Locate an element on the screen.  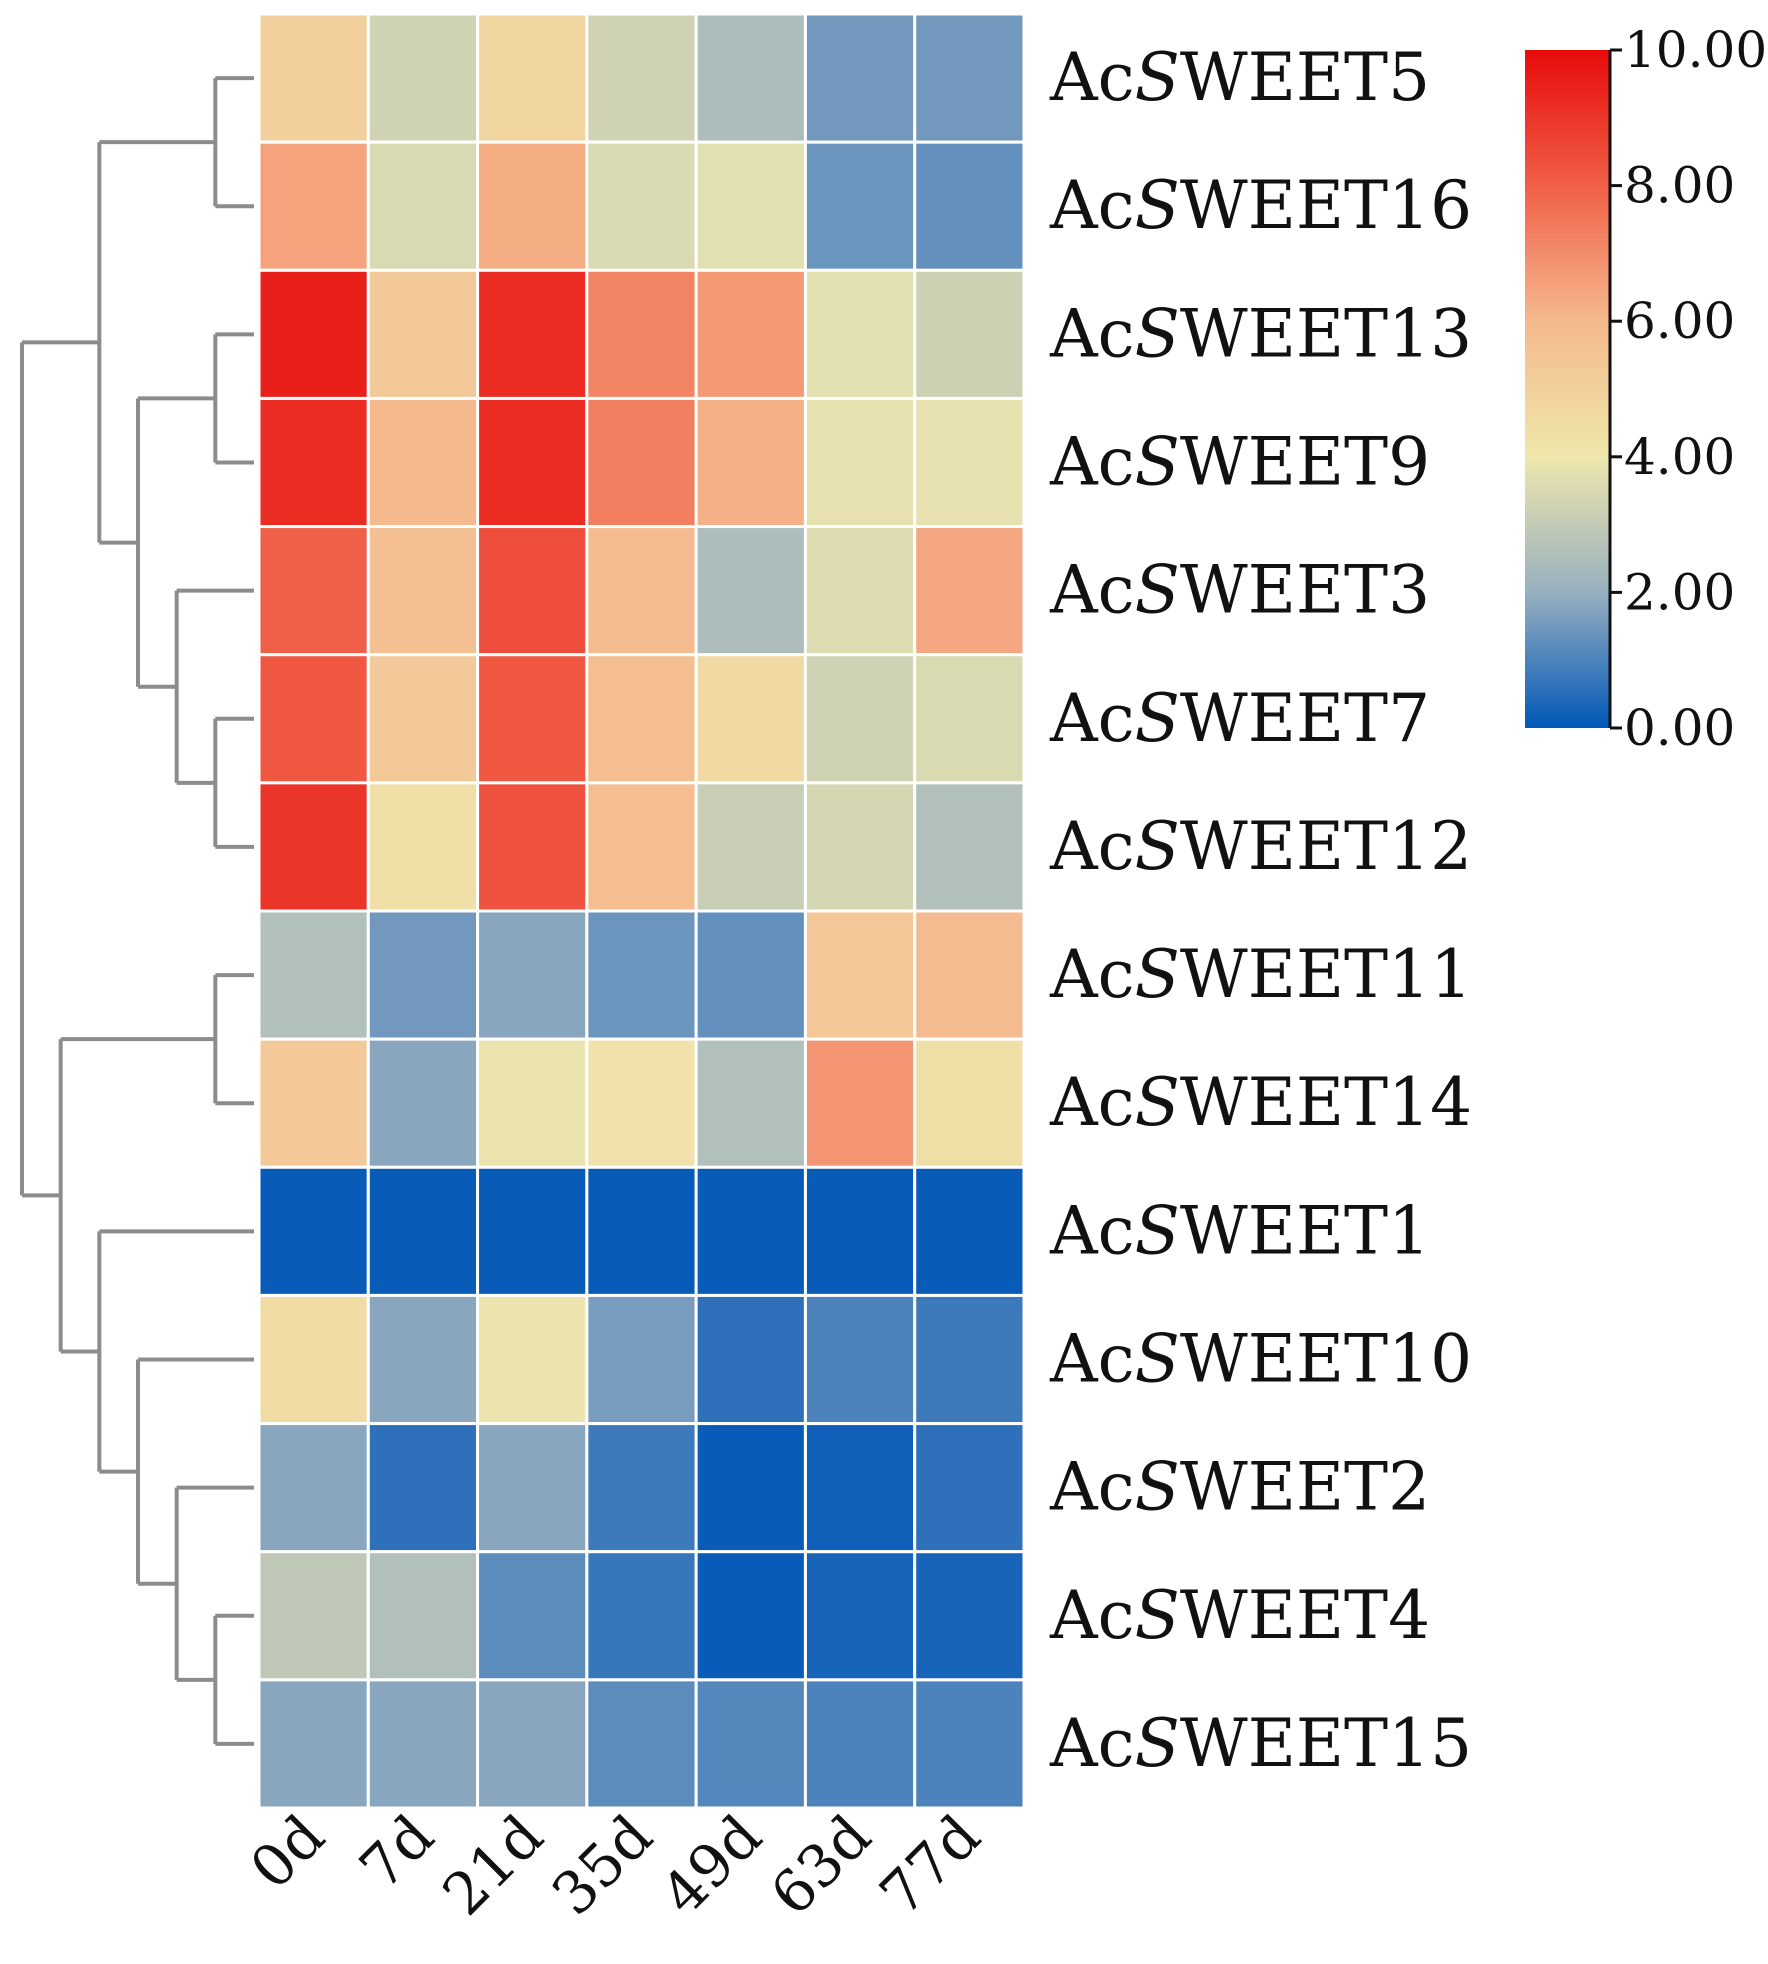
heatmap-cell-acsweet11-63d is located at coordinates (860, 975).